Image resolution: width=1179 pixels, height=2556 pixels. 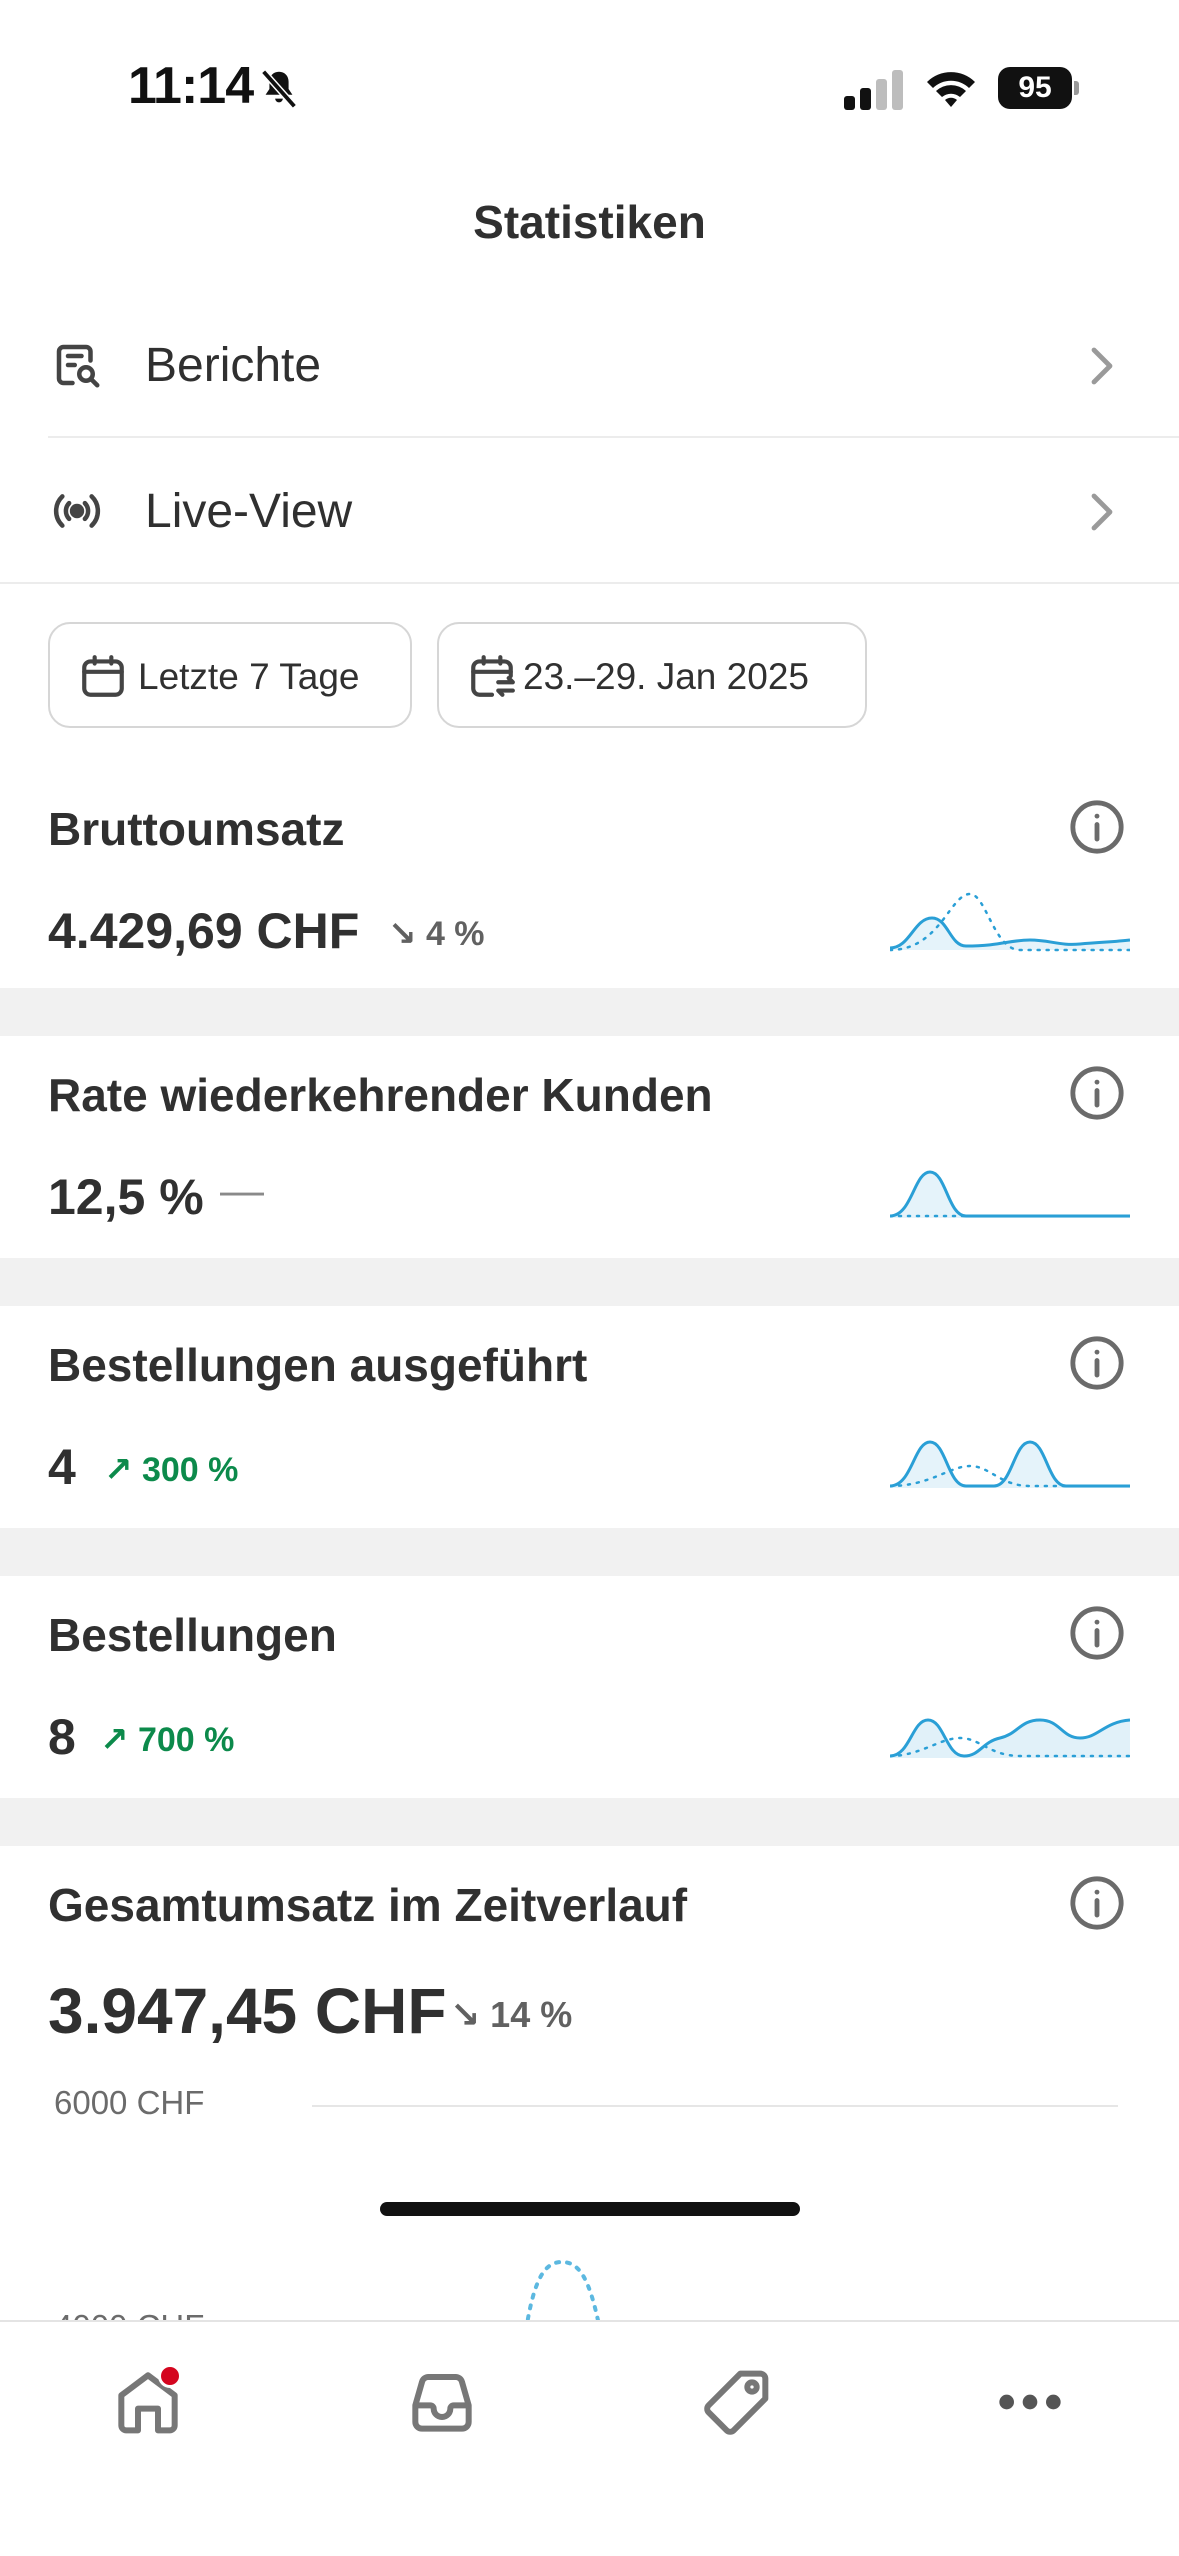 What do you see at coordinates (62, 1737) in the screenshot?
I see `metric-value: 8` at bounding box center [62, 1737].